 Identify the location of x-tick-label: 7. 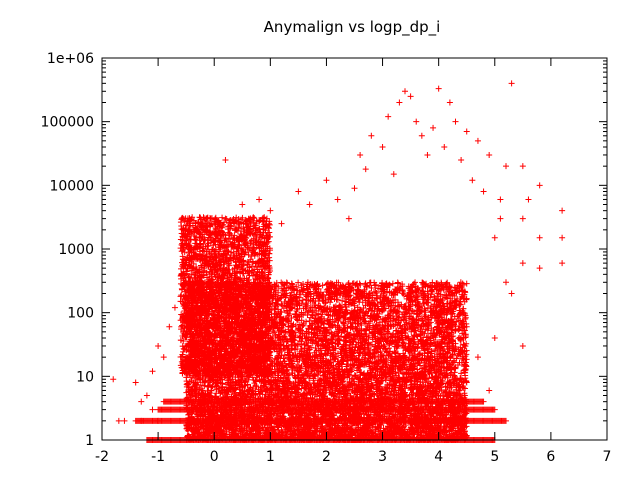
(607, 457).